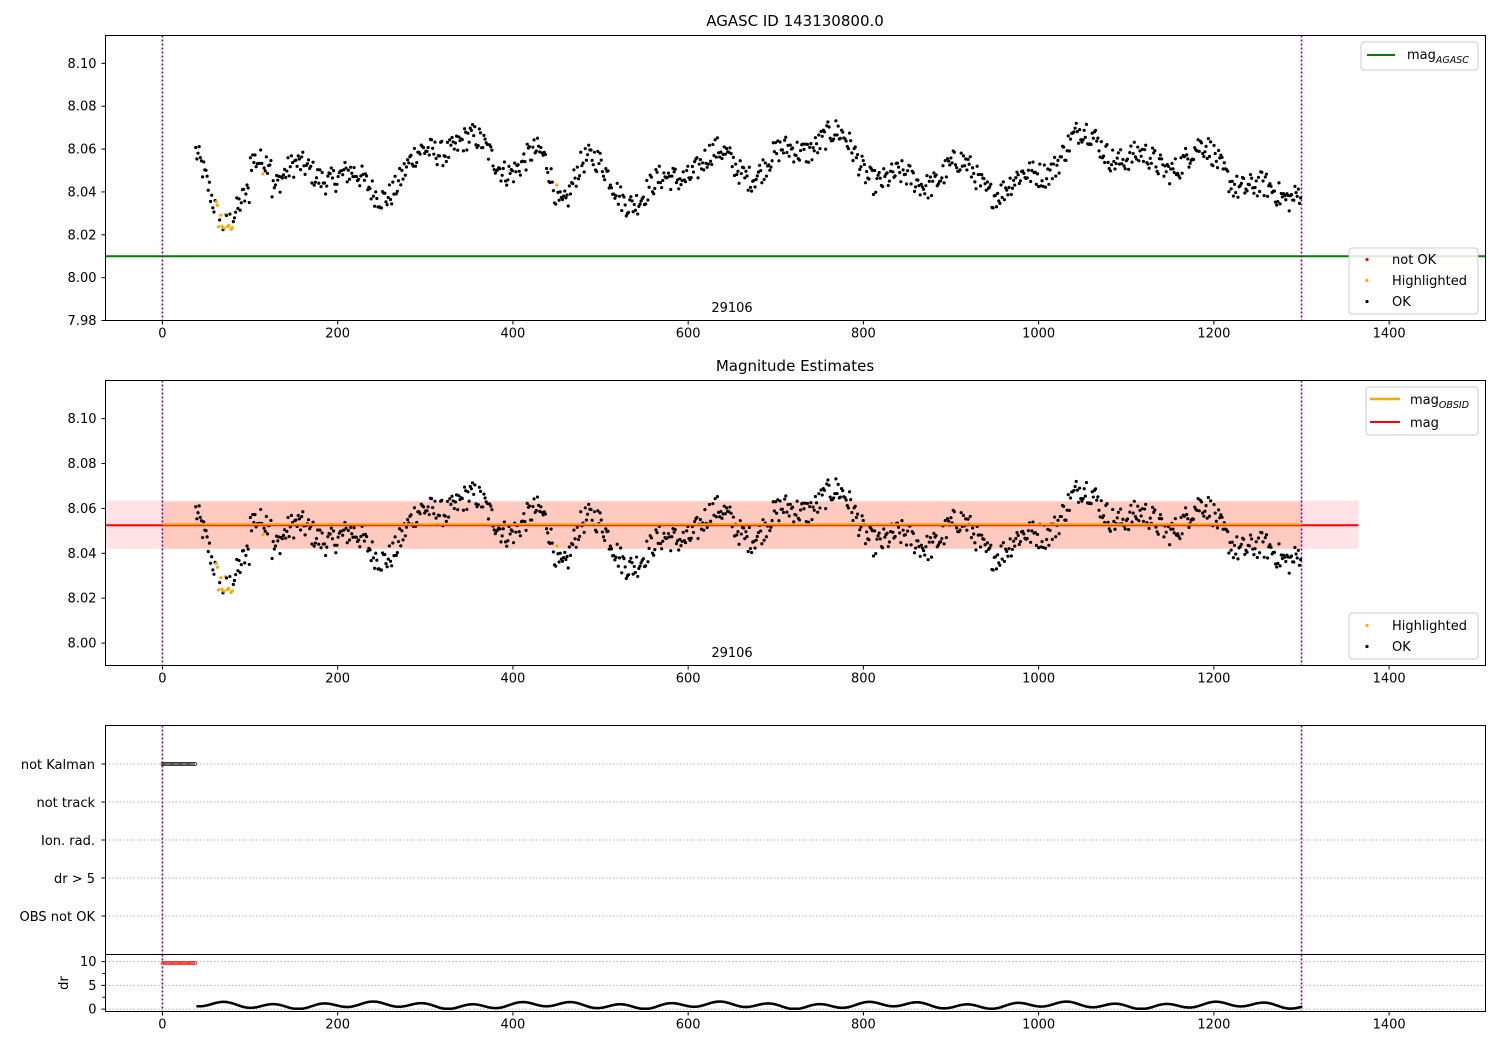  What do you see at coordinates (82, 64) in the screenshot?
I see `agasc-ytick-label-8.1: 8.10` at bounding box center [82, 64].